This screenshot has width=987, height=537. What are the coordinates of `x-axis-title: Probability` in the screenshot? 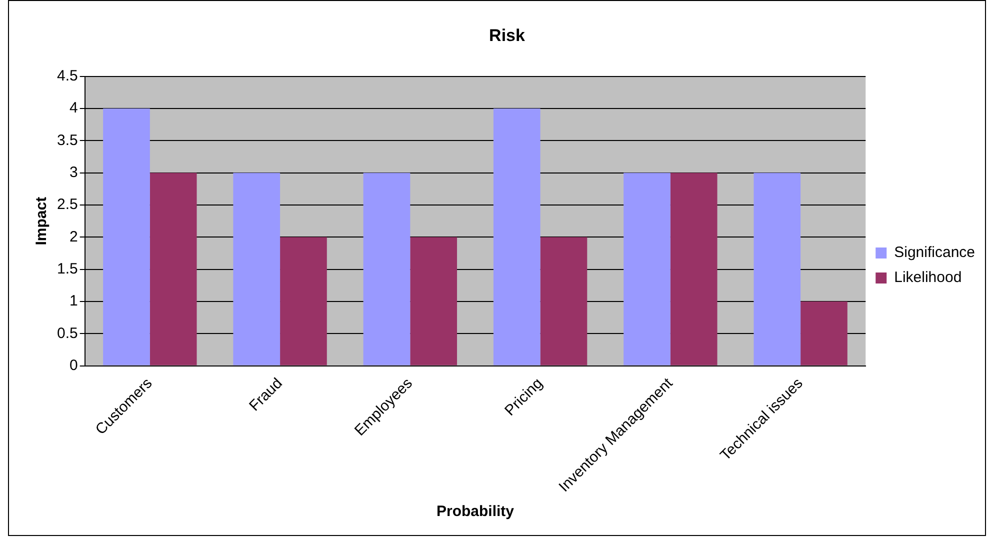 It's located at (475, 511).